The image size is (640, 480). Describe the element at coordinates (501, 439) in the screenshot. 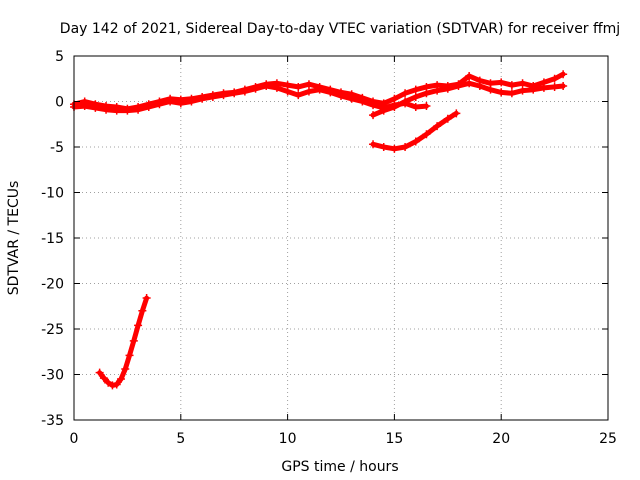

I see `x-tick-label: 20` at that location.